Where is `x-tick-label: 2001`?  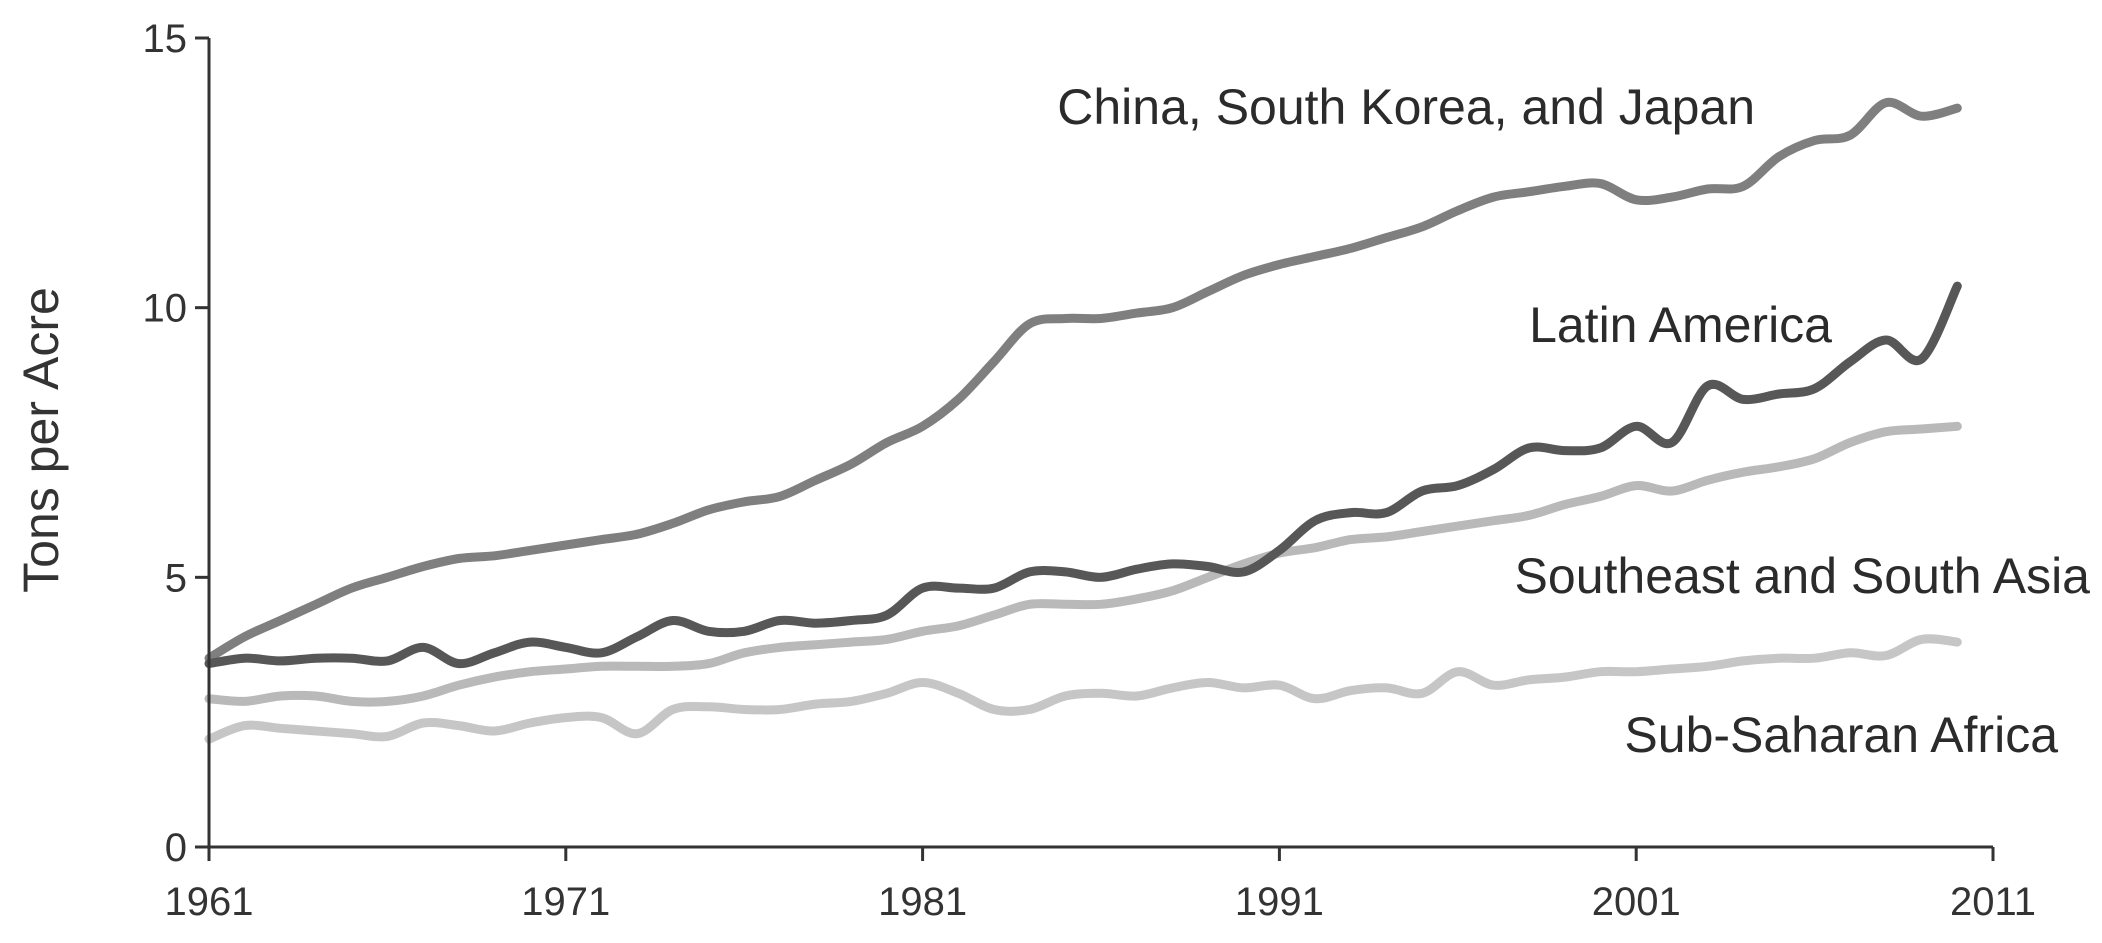
x-tick-label: 2001 is located at coordinates (1636, 902).